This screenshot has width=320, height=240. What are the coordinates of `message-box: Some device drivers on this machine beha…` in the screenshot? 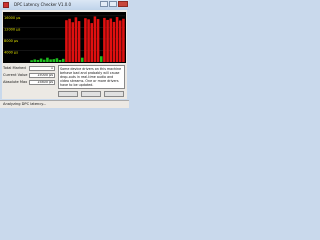 It's located at (91, 77).